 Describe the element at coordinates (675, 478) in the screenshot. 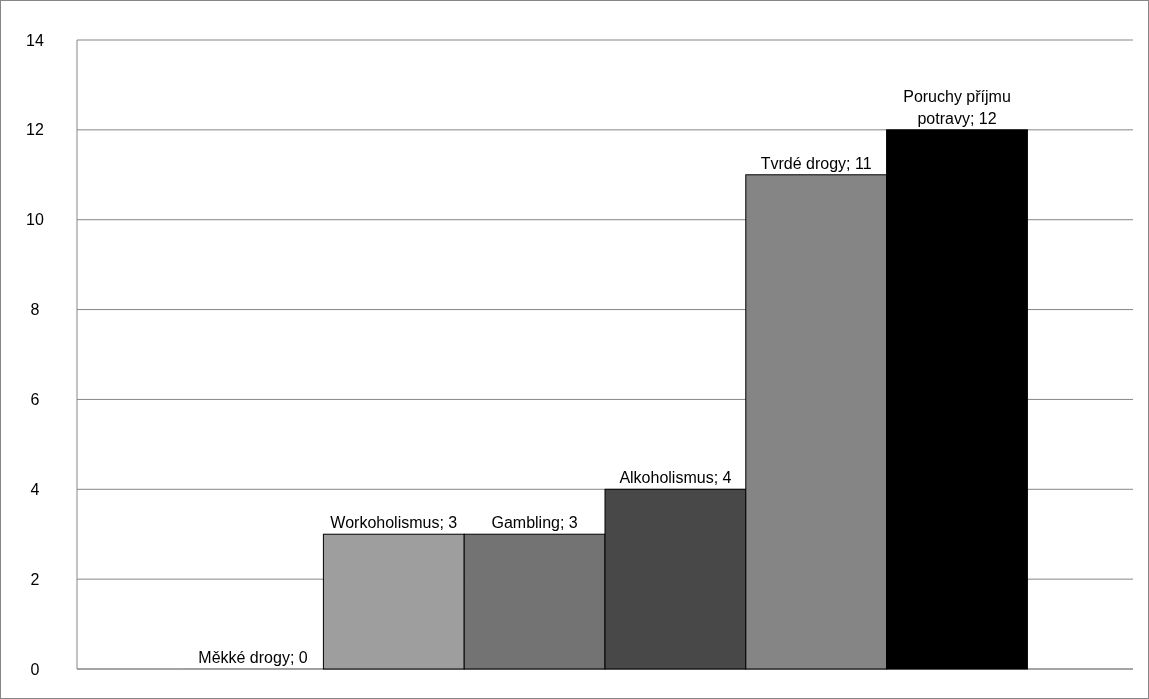

I see `data-label: Alkoholismus; 4` at that location.